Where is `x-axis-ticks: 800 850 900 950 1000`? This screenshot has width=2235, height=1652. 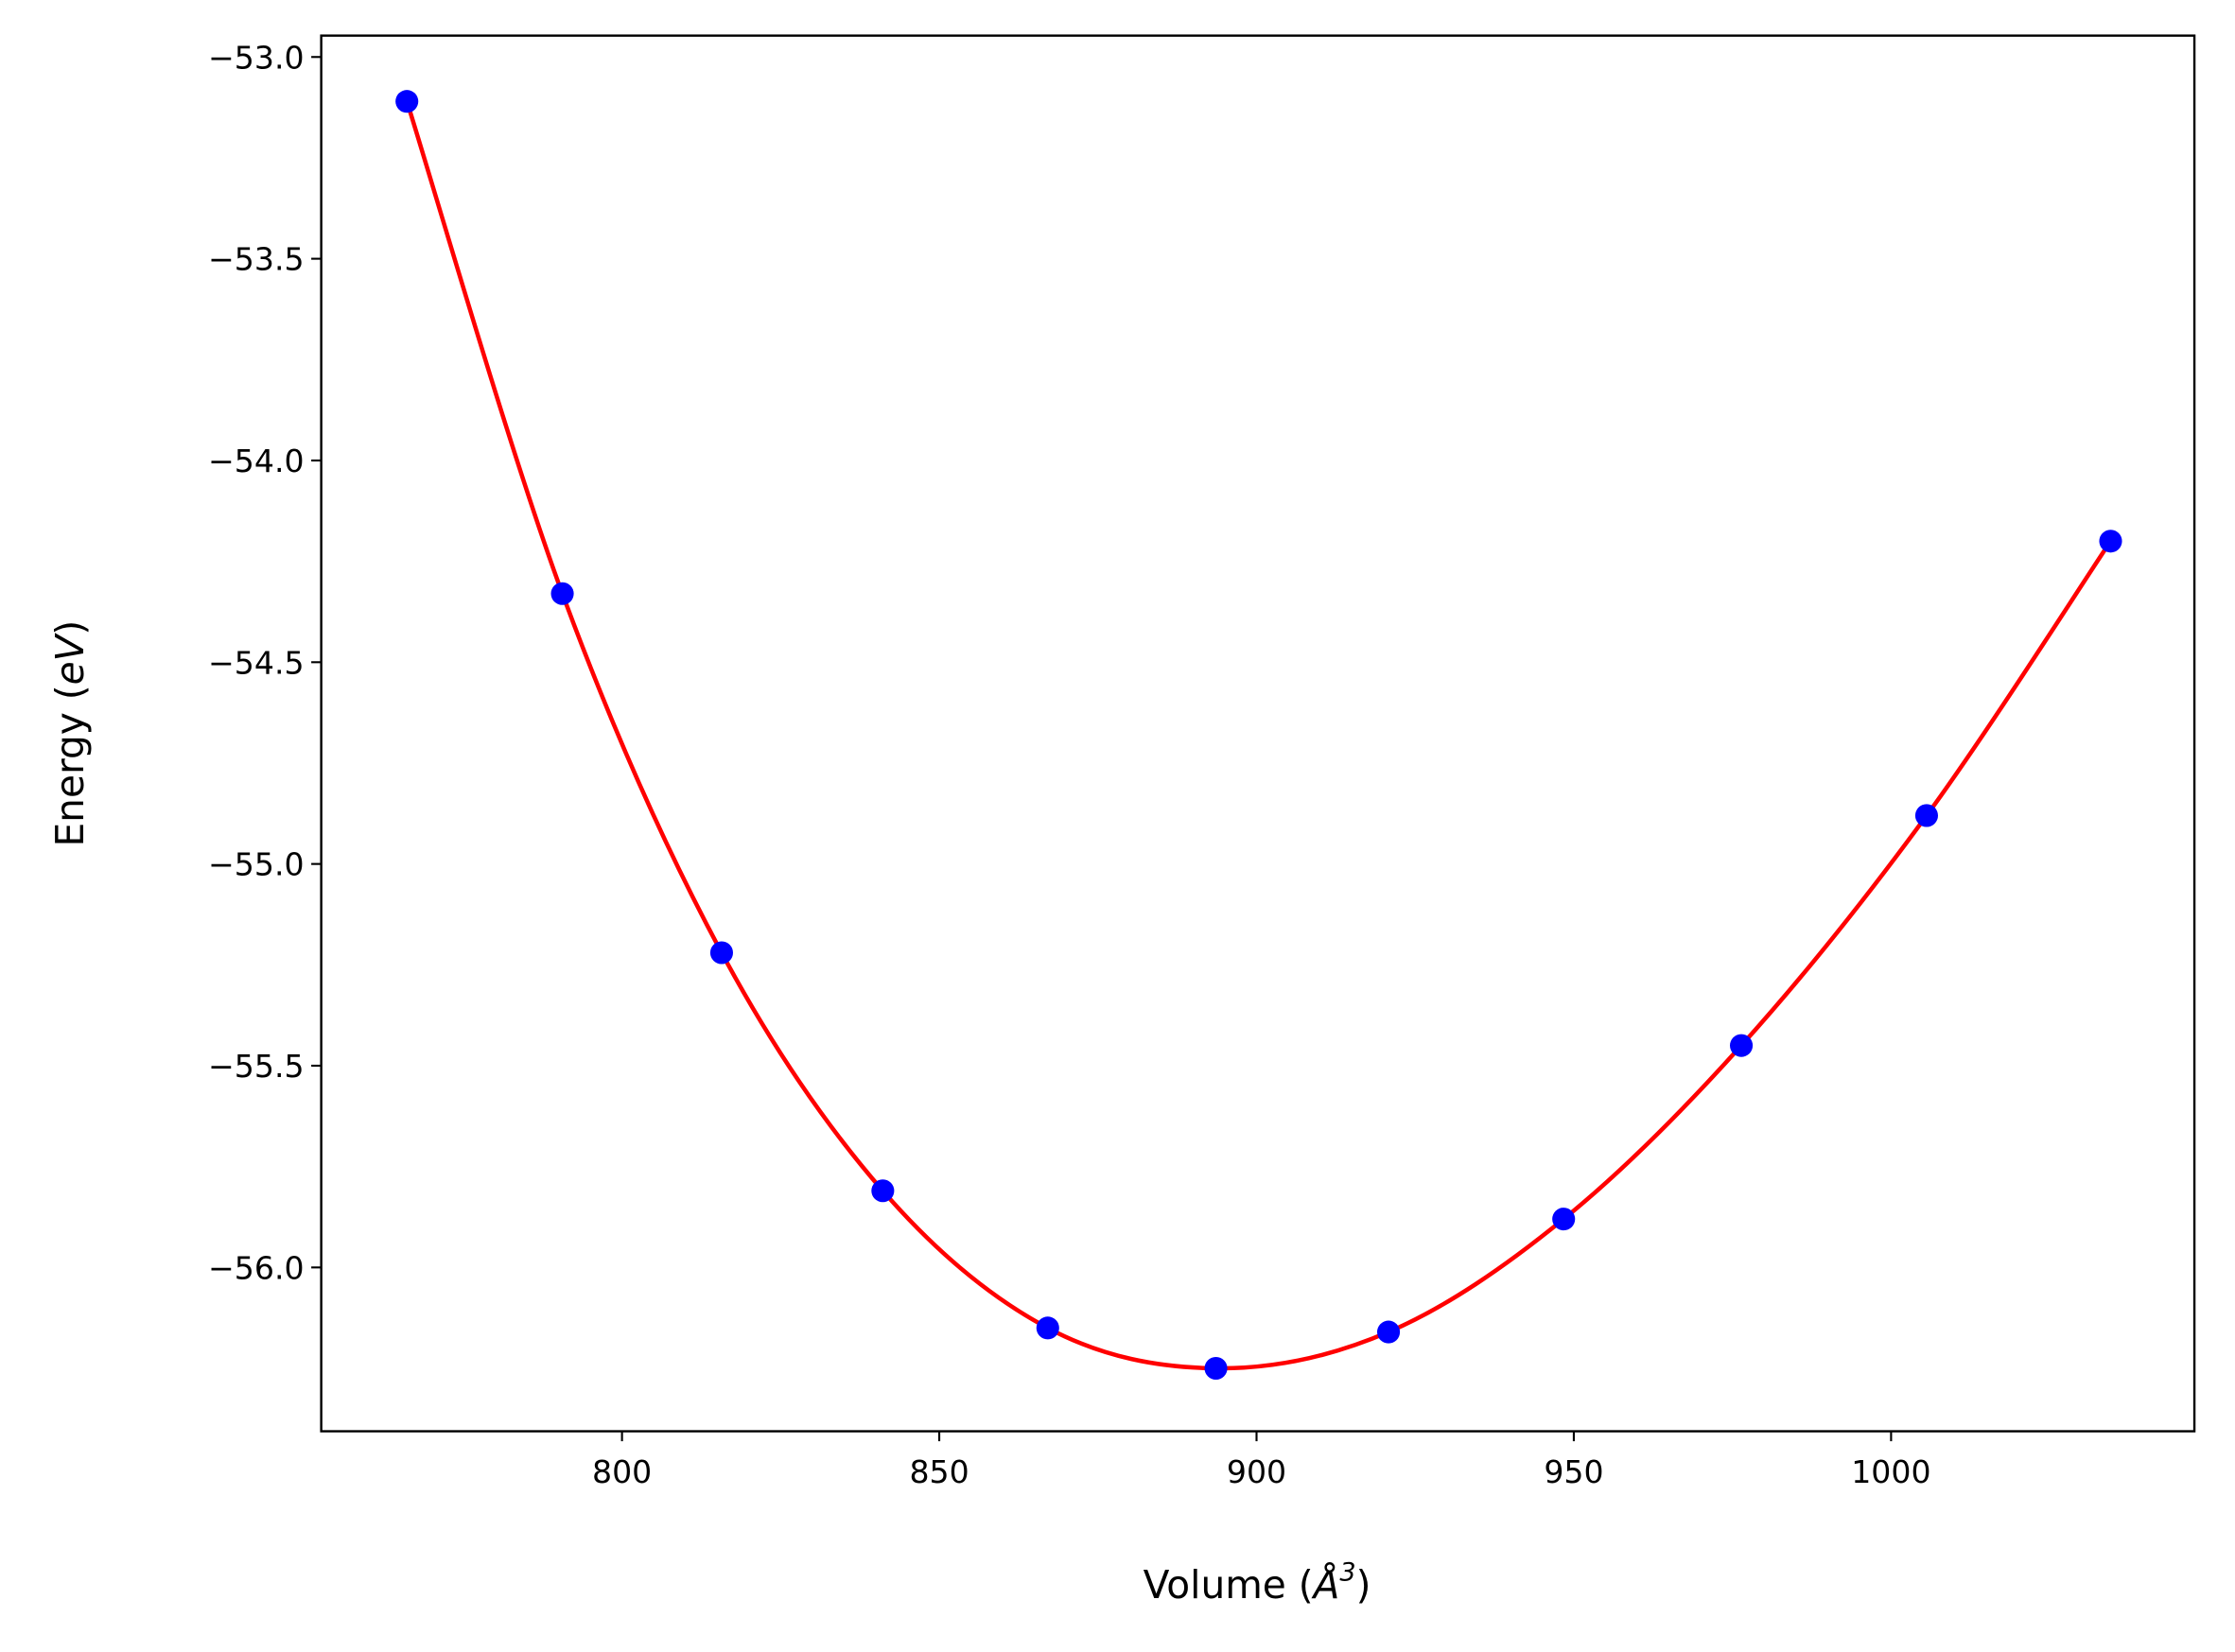
x-axis-ticks: 800 850 900 950 1000 is located at coordinates (1261, 1460).